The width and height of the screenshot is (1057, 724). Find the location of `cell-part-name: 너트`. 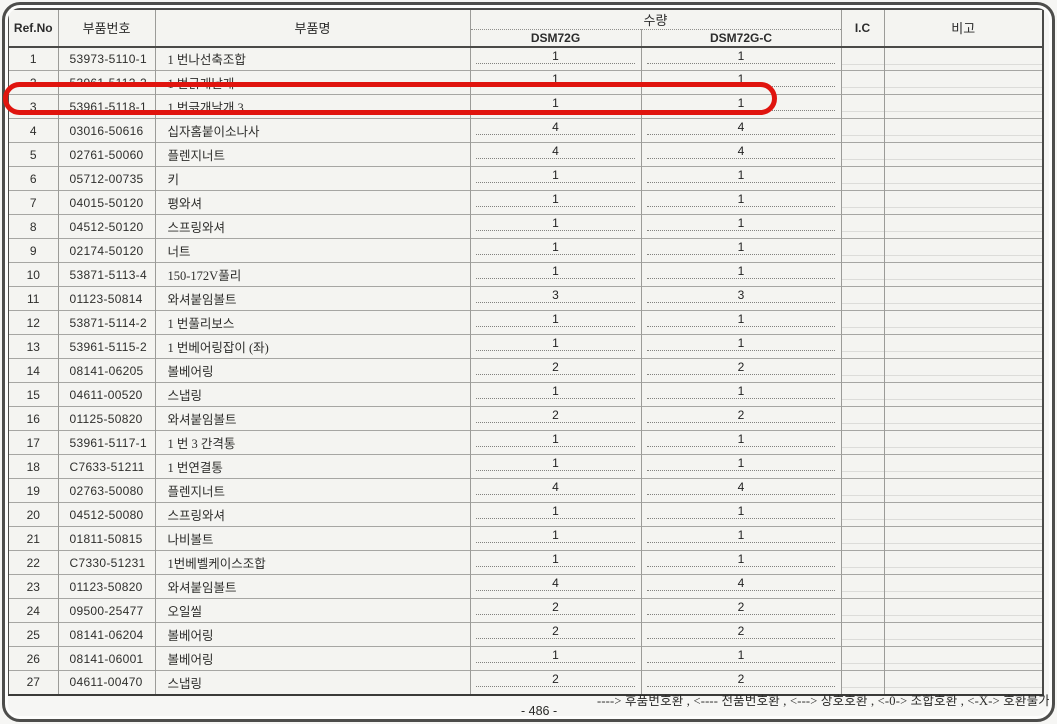

cell-part-name: 너트 is located at coordinates (312, 250).